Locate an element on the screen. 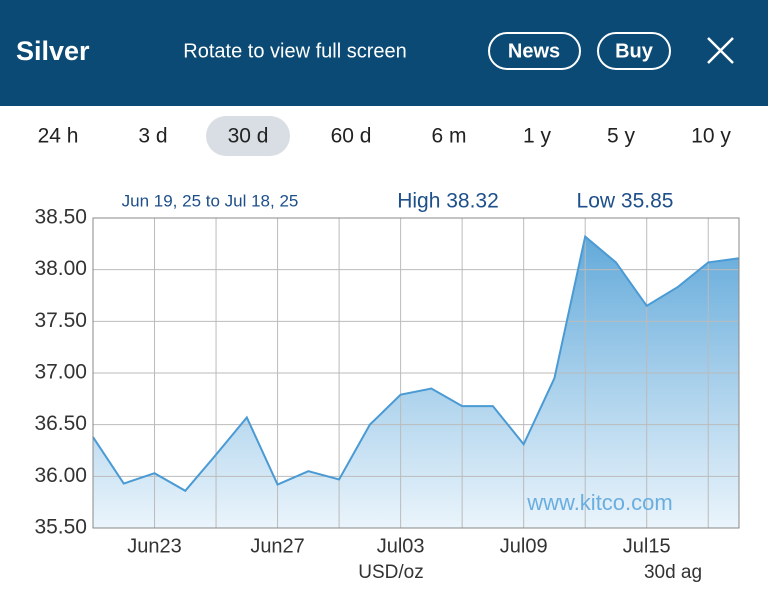 The height and width of the screenshot is (596, 768). unit-label: USD/oz is located at coordinates (390, 572).